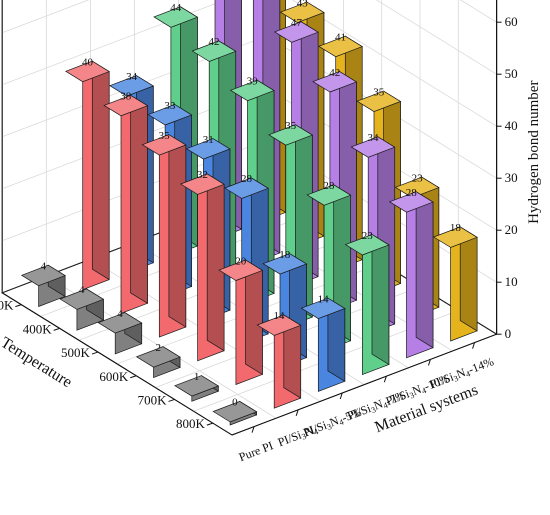  Describe the element at coordinates (511, 177) in the screenshot. I see `z-tick-label: 30` at that location.